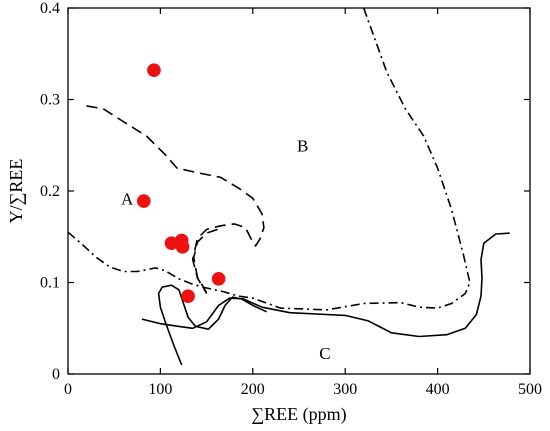 This screenshot has width=550, height=431. Describe the element at coordinates (298, 414) in the screenshot. I see `x-axis-label: ∑REE (ppm)` at that location.